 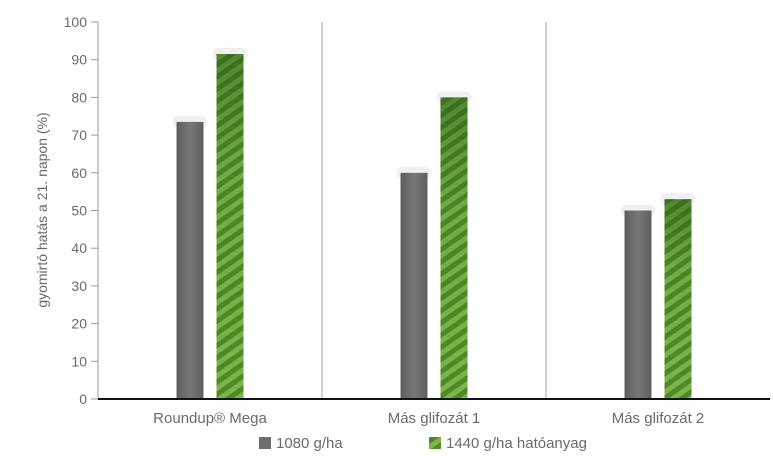 I want to click on y-tick-label: 40, so click(x=79, y=248).